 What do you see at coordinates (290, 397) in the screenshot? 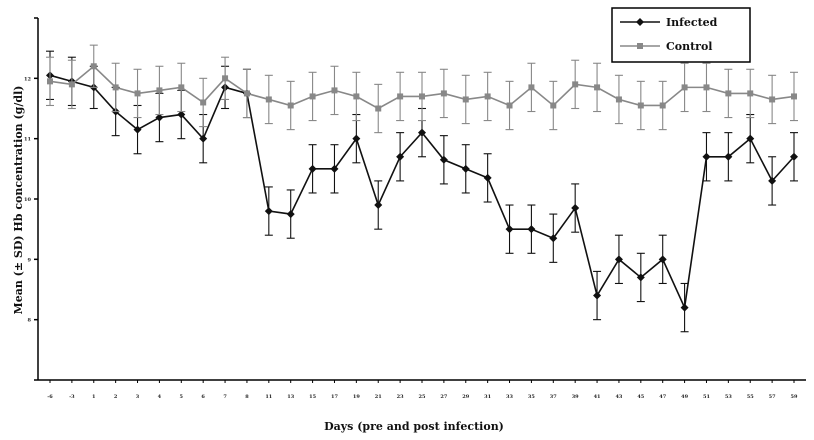
I see `x-tick-label-11: 13` at bounding box center [290, 397].